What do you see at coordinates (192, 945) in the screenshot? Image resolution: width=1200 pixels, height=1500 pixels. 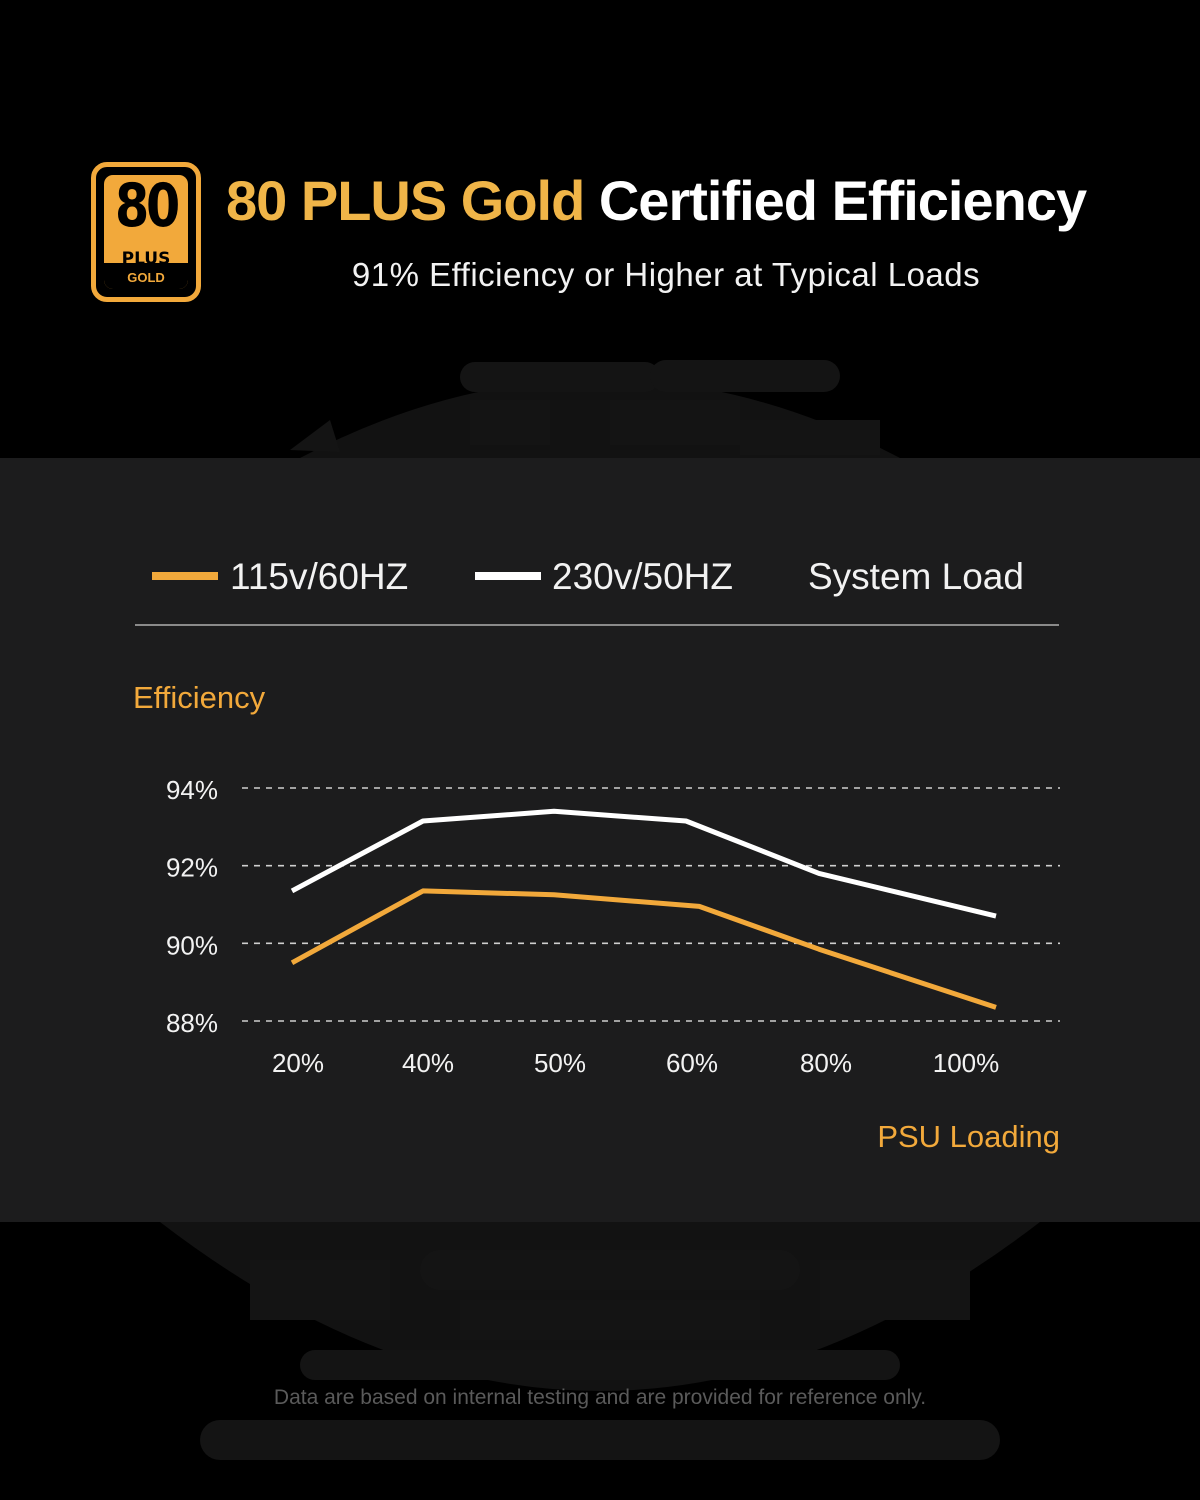 I see `y-tick-label: 90%` at bounding box center [192, 945].